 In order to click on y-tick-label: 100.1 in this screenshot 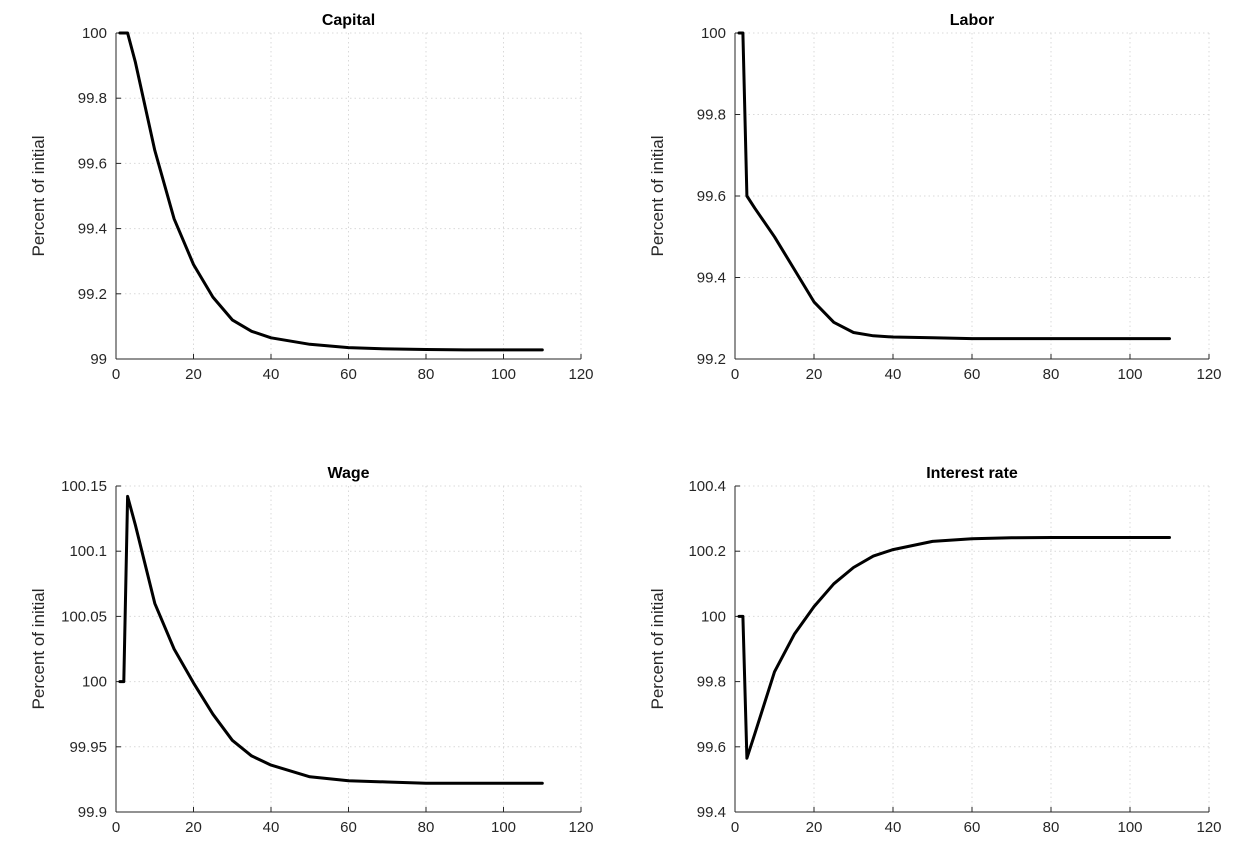, I will do `click(88, 551)`.